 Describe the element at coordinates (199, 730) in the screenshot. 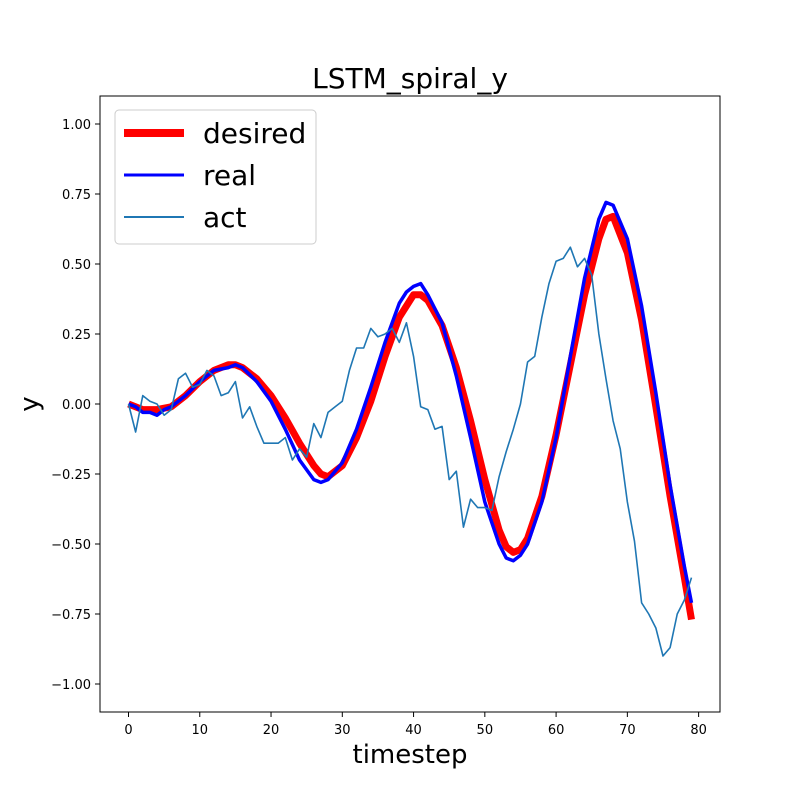

I see `x-tick-label: 10` at that location.